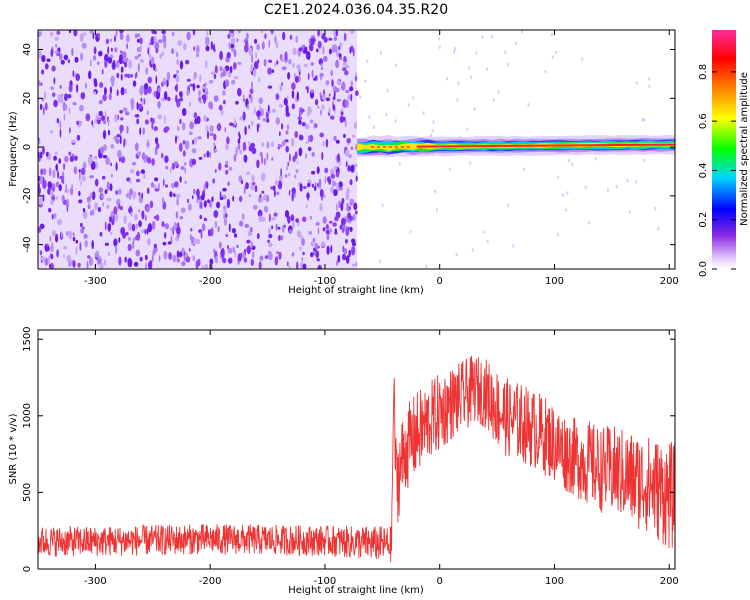 This screenshot has height=600, width=750. Describe the element at coordinates (27, 569) in the screenshot. I see `snr-y-tick-label: 0` at that location.